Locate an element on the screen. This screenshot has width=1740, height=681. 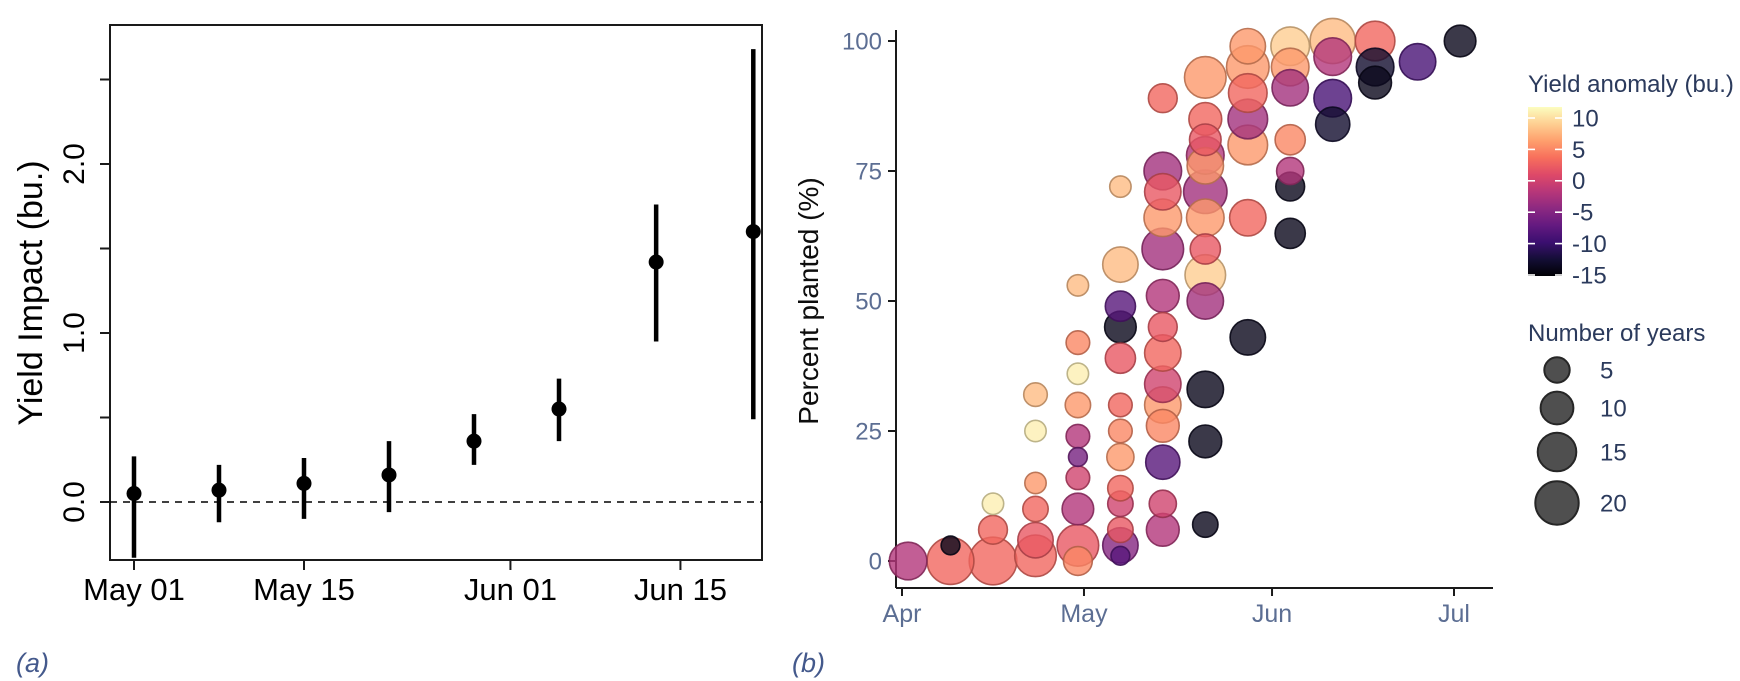
y-axis-tick-label: 2.0 is located at coordinates (74, 164).